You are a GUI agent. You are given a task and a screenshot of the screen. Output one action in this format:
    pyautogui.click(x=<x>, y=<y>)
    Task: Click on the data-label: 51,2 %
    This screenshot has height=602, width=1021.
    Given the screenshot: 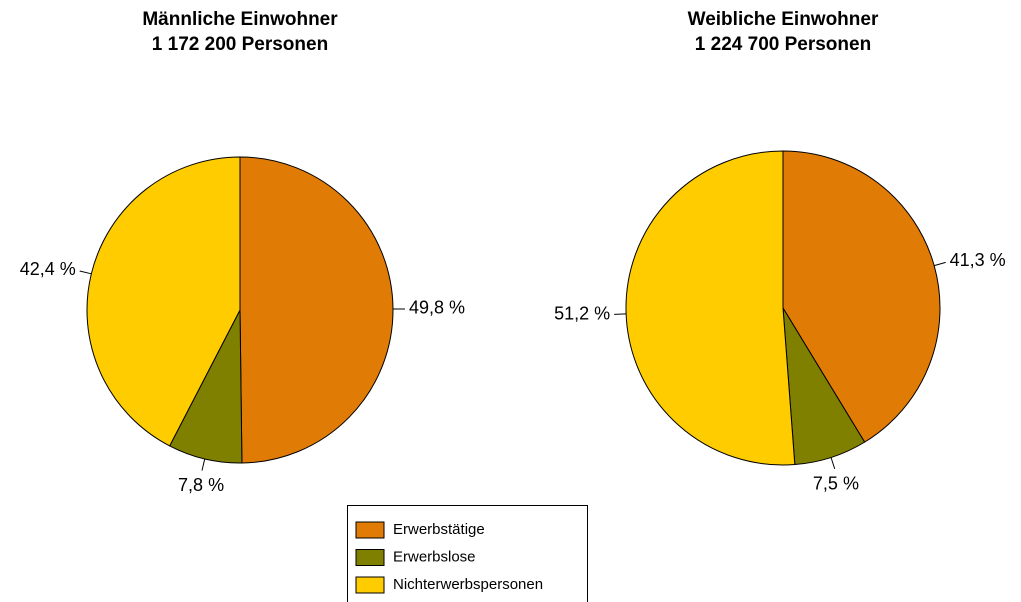 What is the action you would take?
    pyautogui.click(x=582, y=313)
    